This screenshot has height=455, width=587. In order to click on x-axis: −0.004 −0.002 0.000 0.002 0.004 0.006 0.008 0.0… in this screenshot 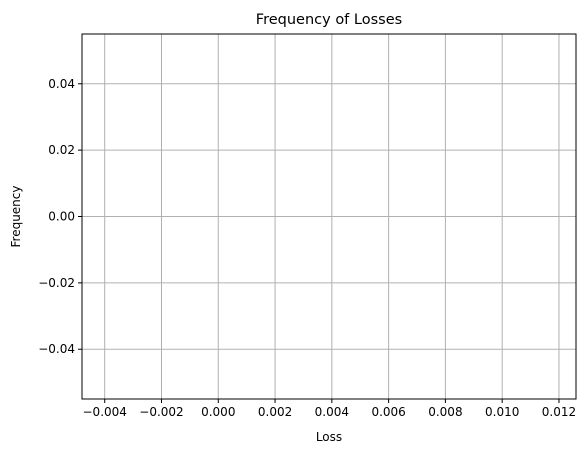, I will do `click(329, 409)`.